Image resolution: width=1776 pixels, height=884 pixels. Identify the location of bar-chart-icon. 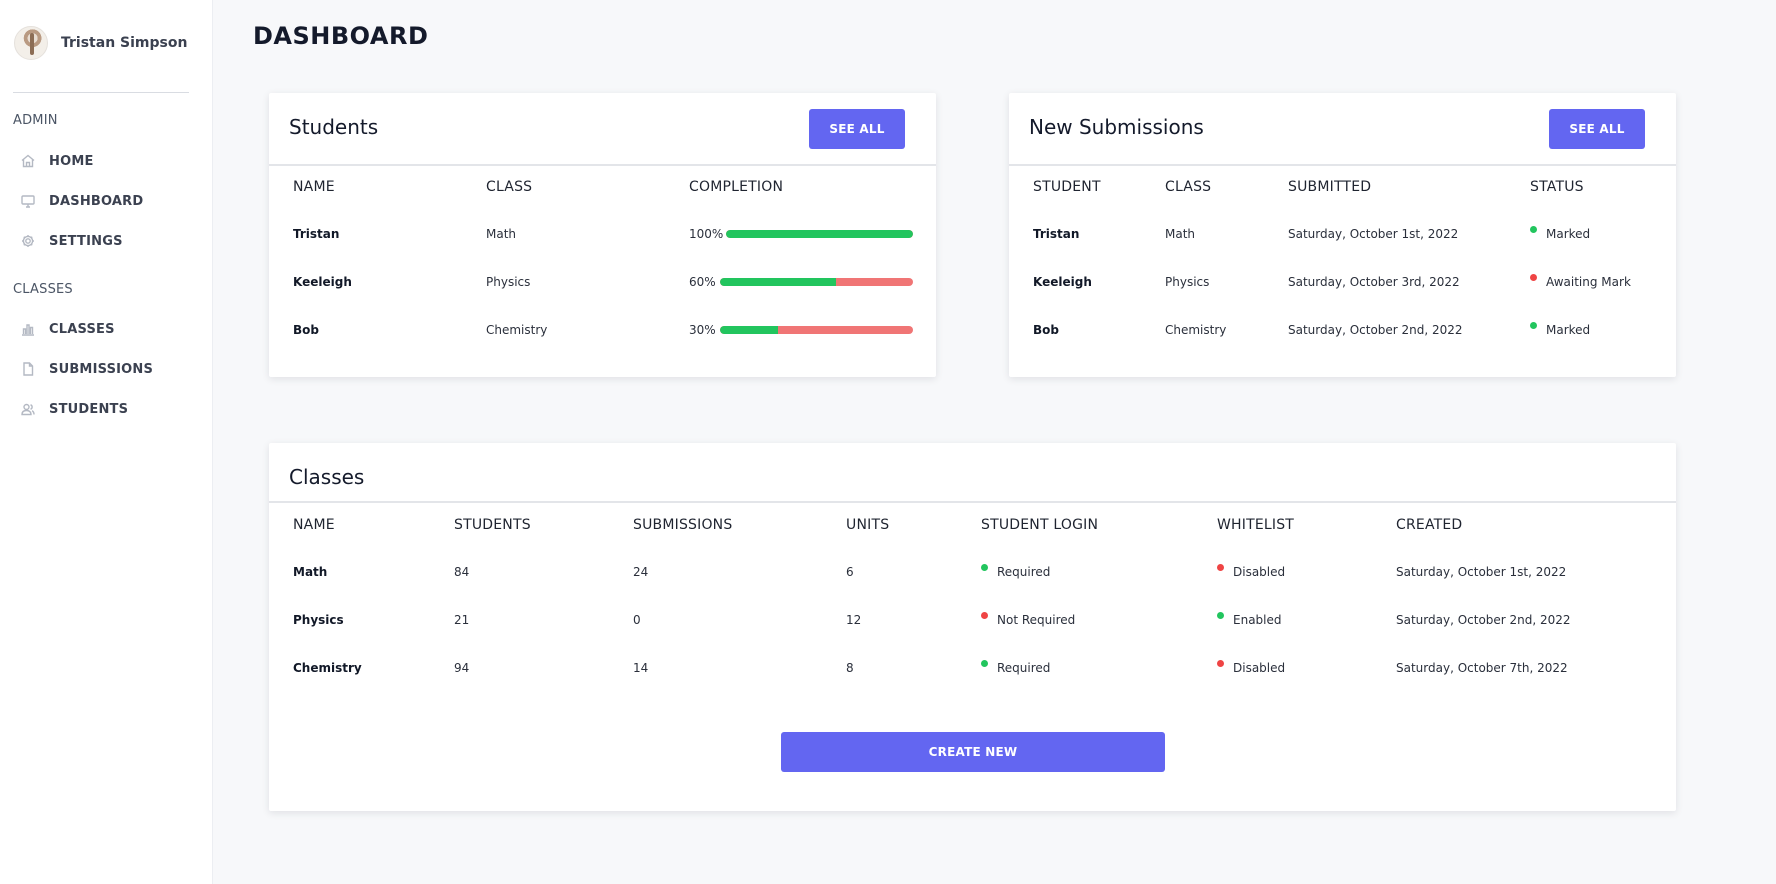
(28, 329).